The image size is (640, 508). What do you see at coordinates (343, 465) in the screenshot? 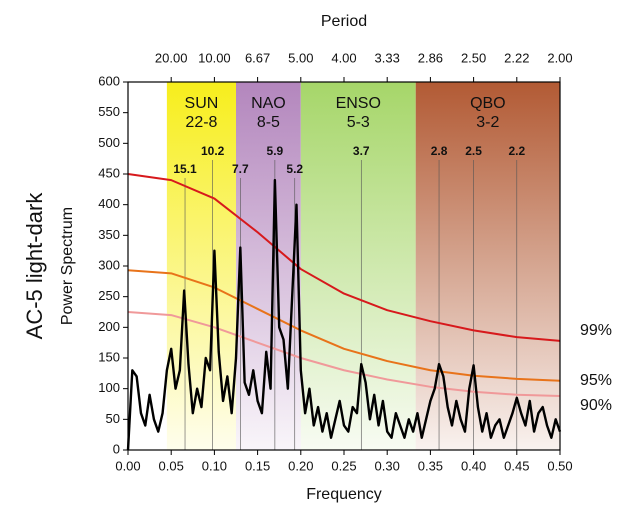
I see `x-tick-label: 0.25` at bounding box center [343, 465].